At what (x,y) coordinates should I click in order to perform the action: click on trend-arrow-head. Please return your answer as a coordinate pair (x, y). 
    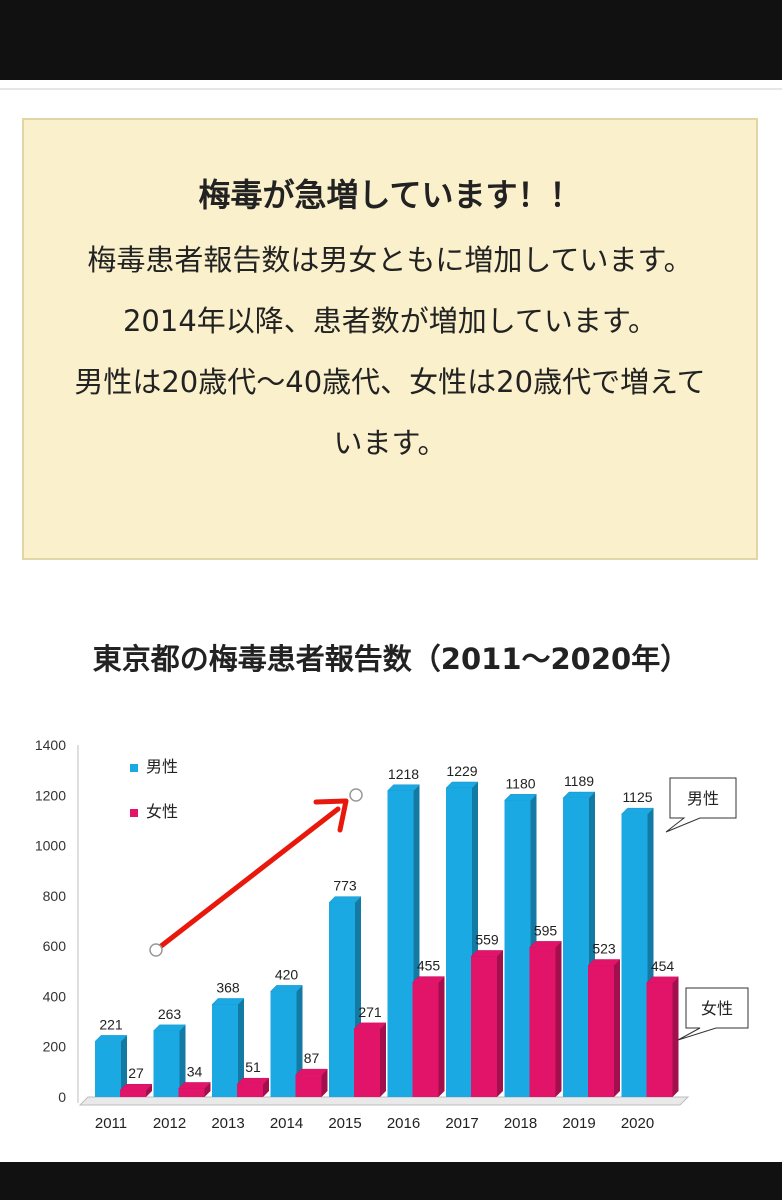
    Looking at the image, I should click on (331, 815).